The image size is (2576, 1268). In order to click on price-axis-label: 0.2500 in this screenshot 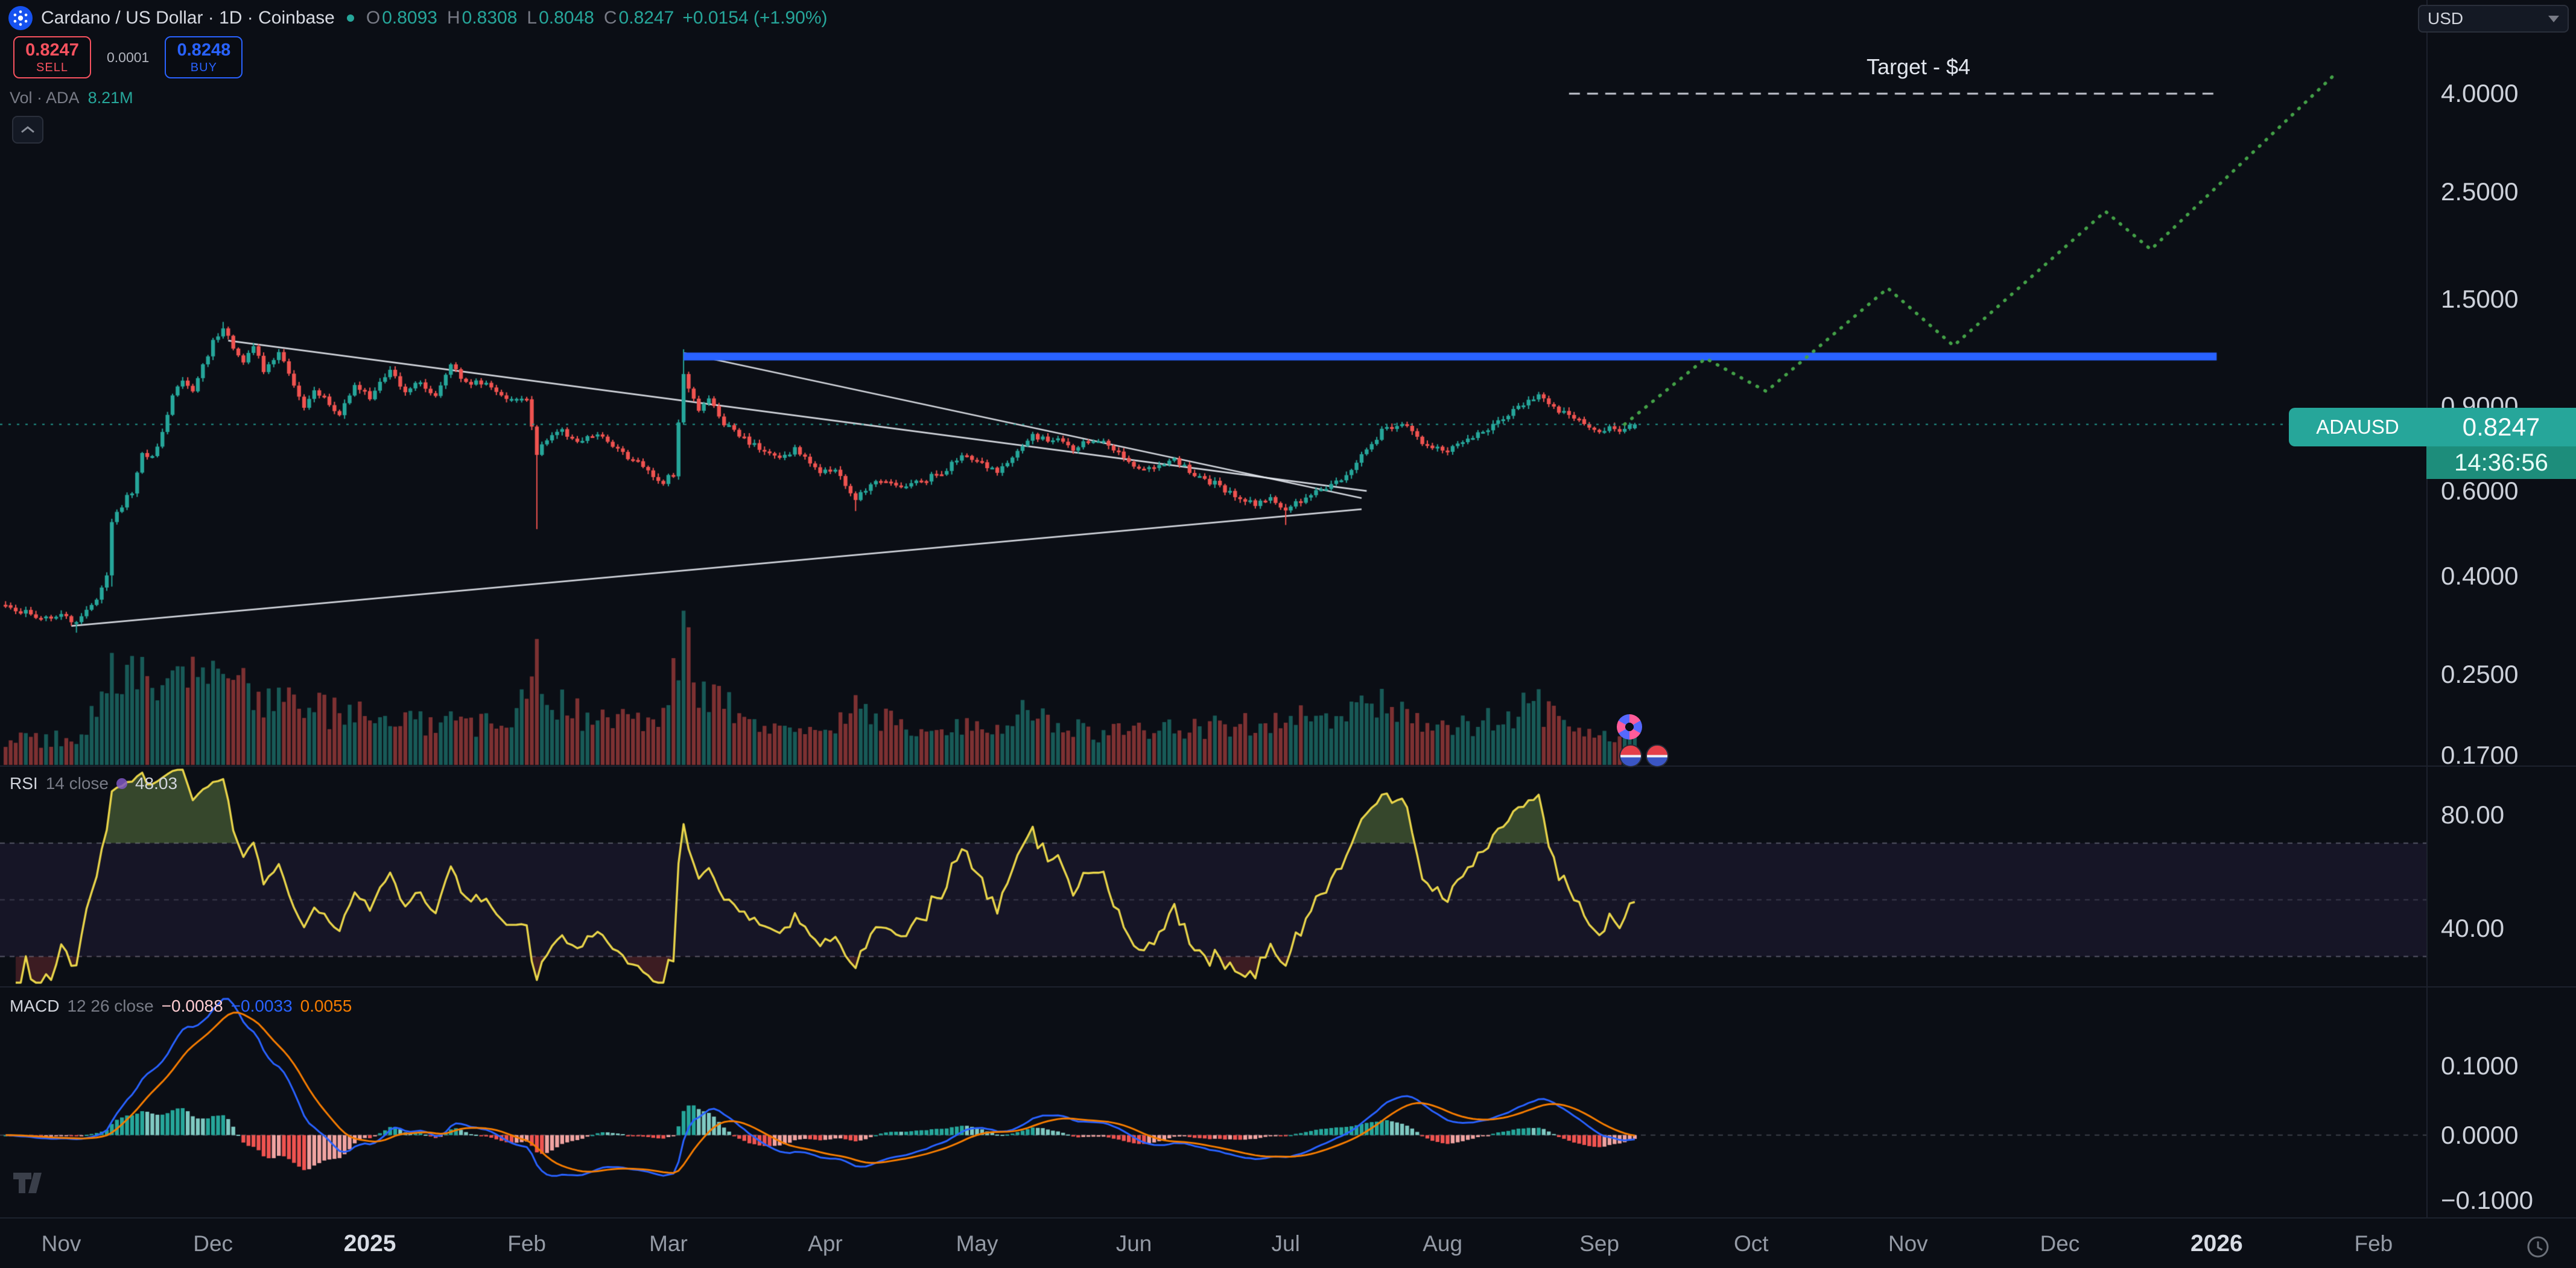, I will do `click(2480, 673)`.